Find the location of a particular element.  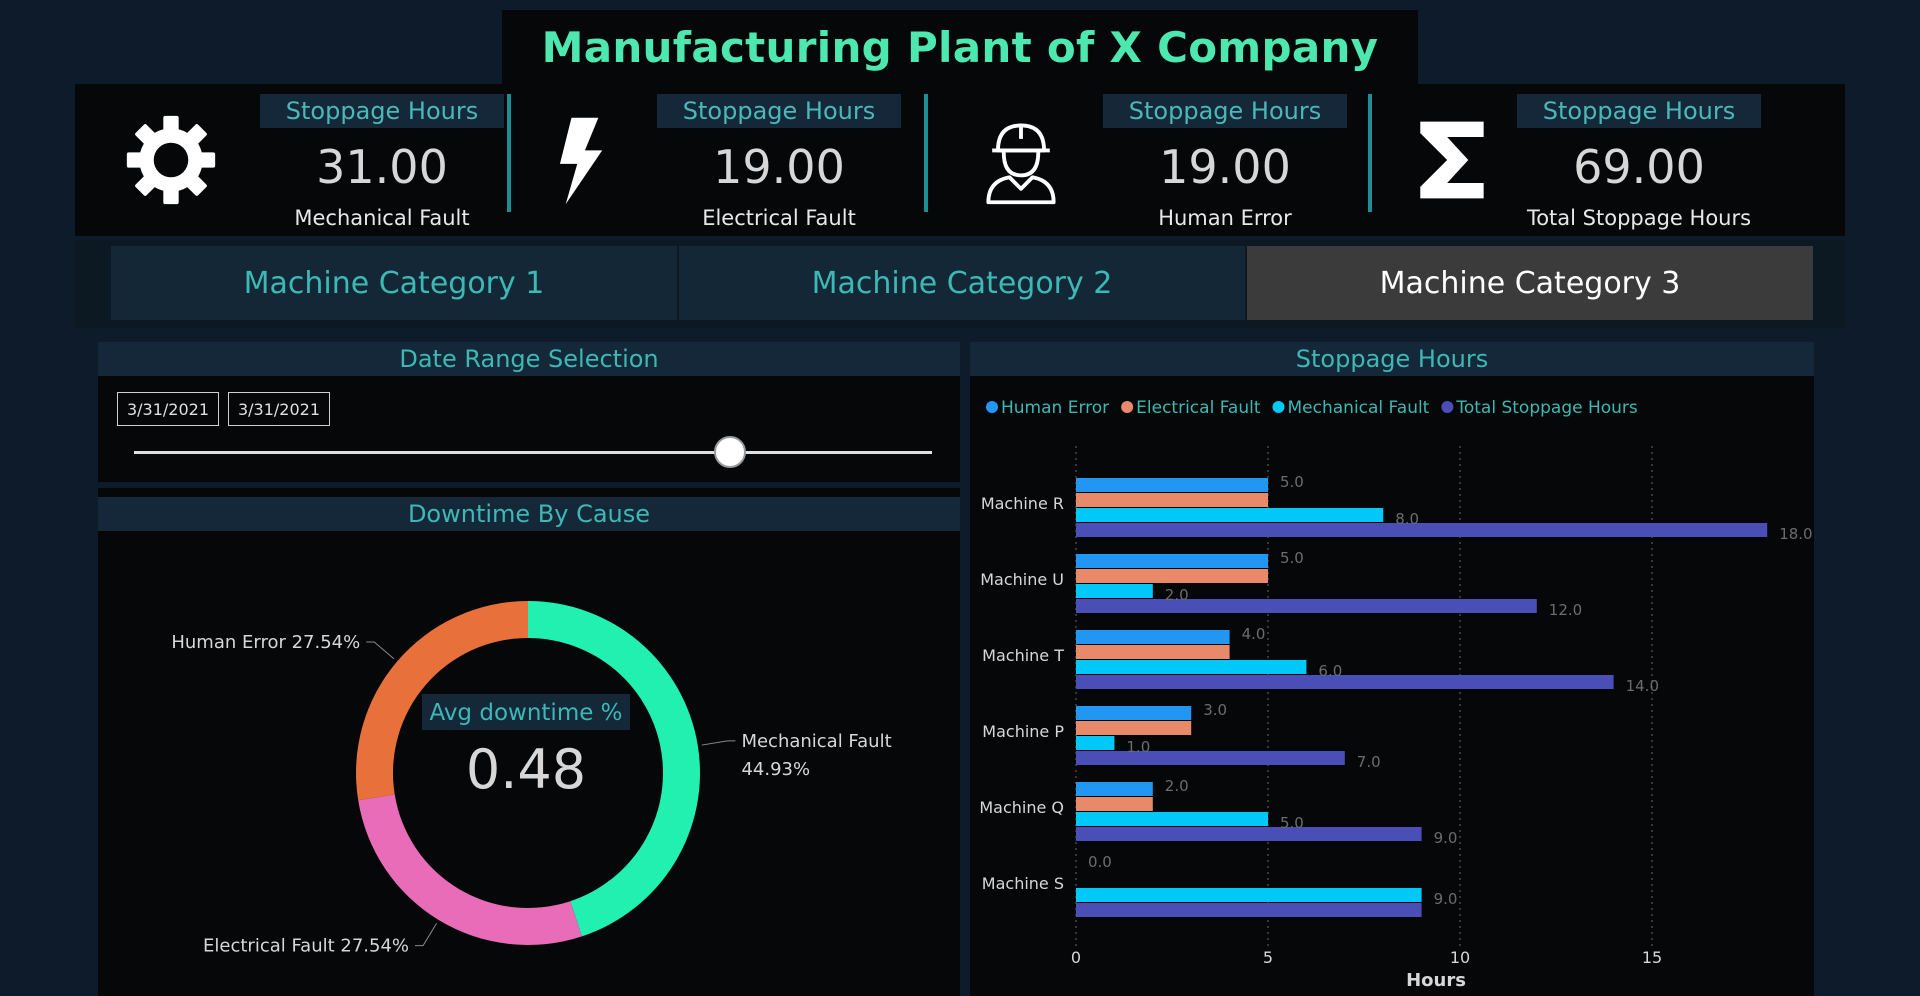

gear-icon is located at coordinates (171, 160).